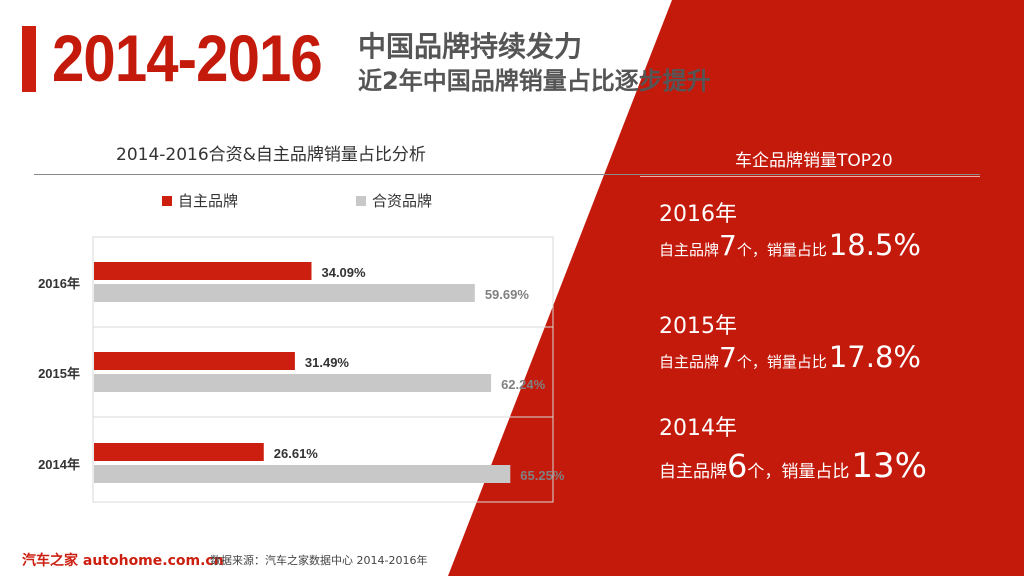  Describe the element at coordinates (402, 201) in the screenshot. I see `legend-label-joint-venture: 合资品牌` at that location.